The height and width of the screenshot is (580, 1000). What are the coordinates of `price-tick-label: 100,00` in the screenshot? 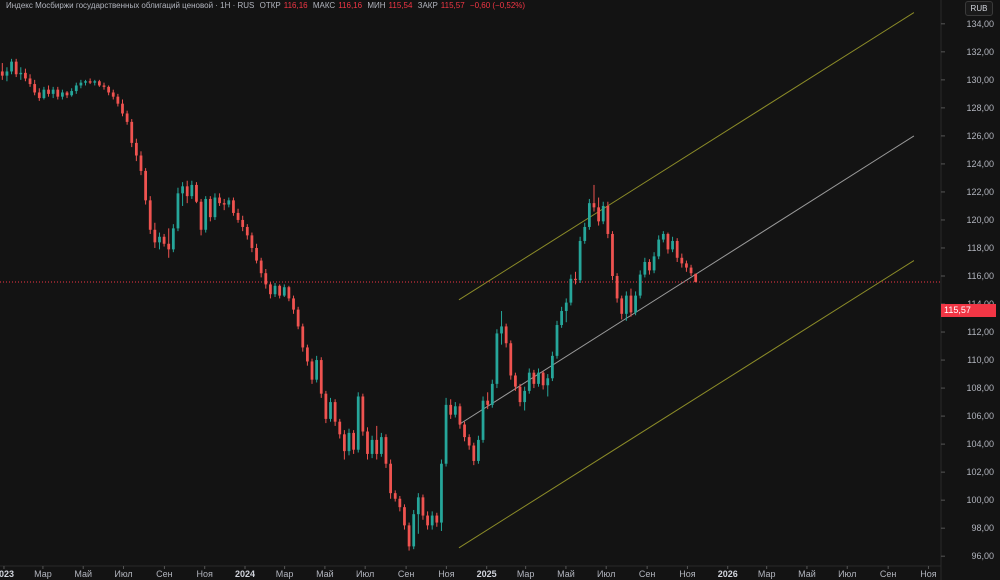 It's located at (980, 500).